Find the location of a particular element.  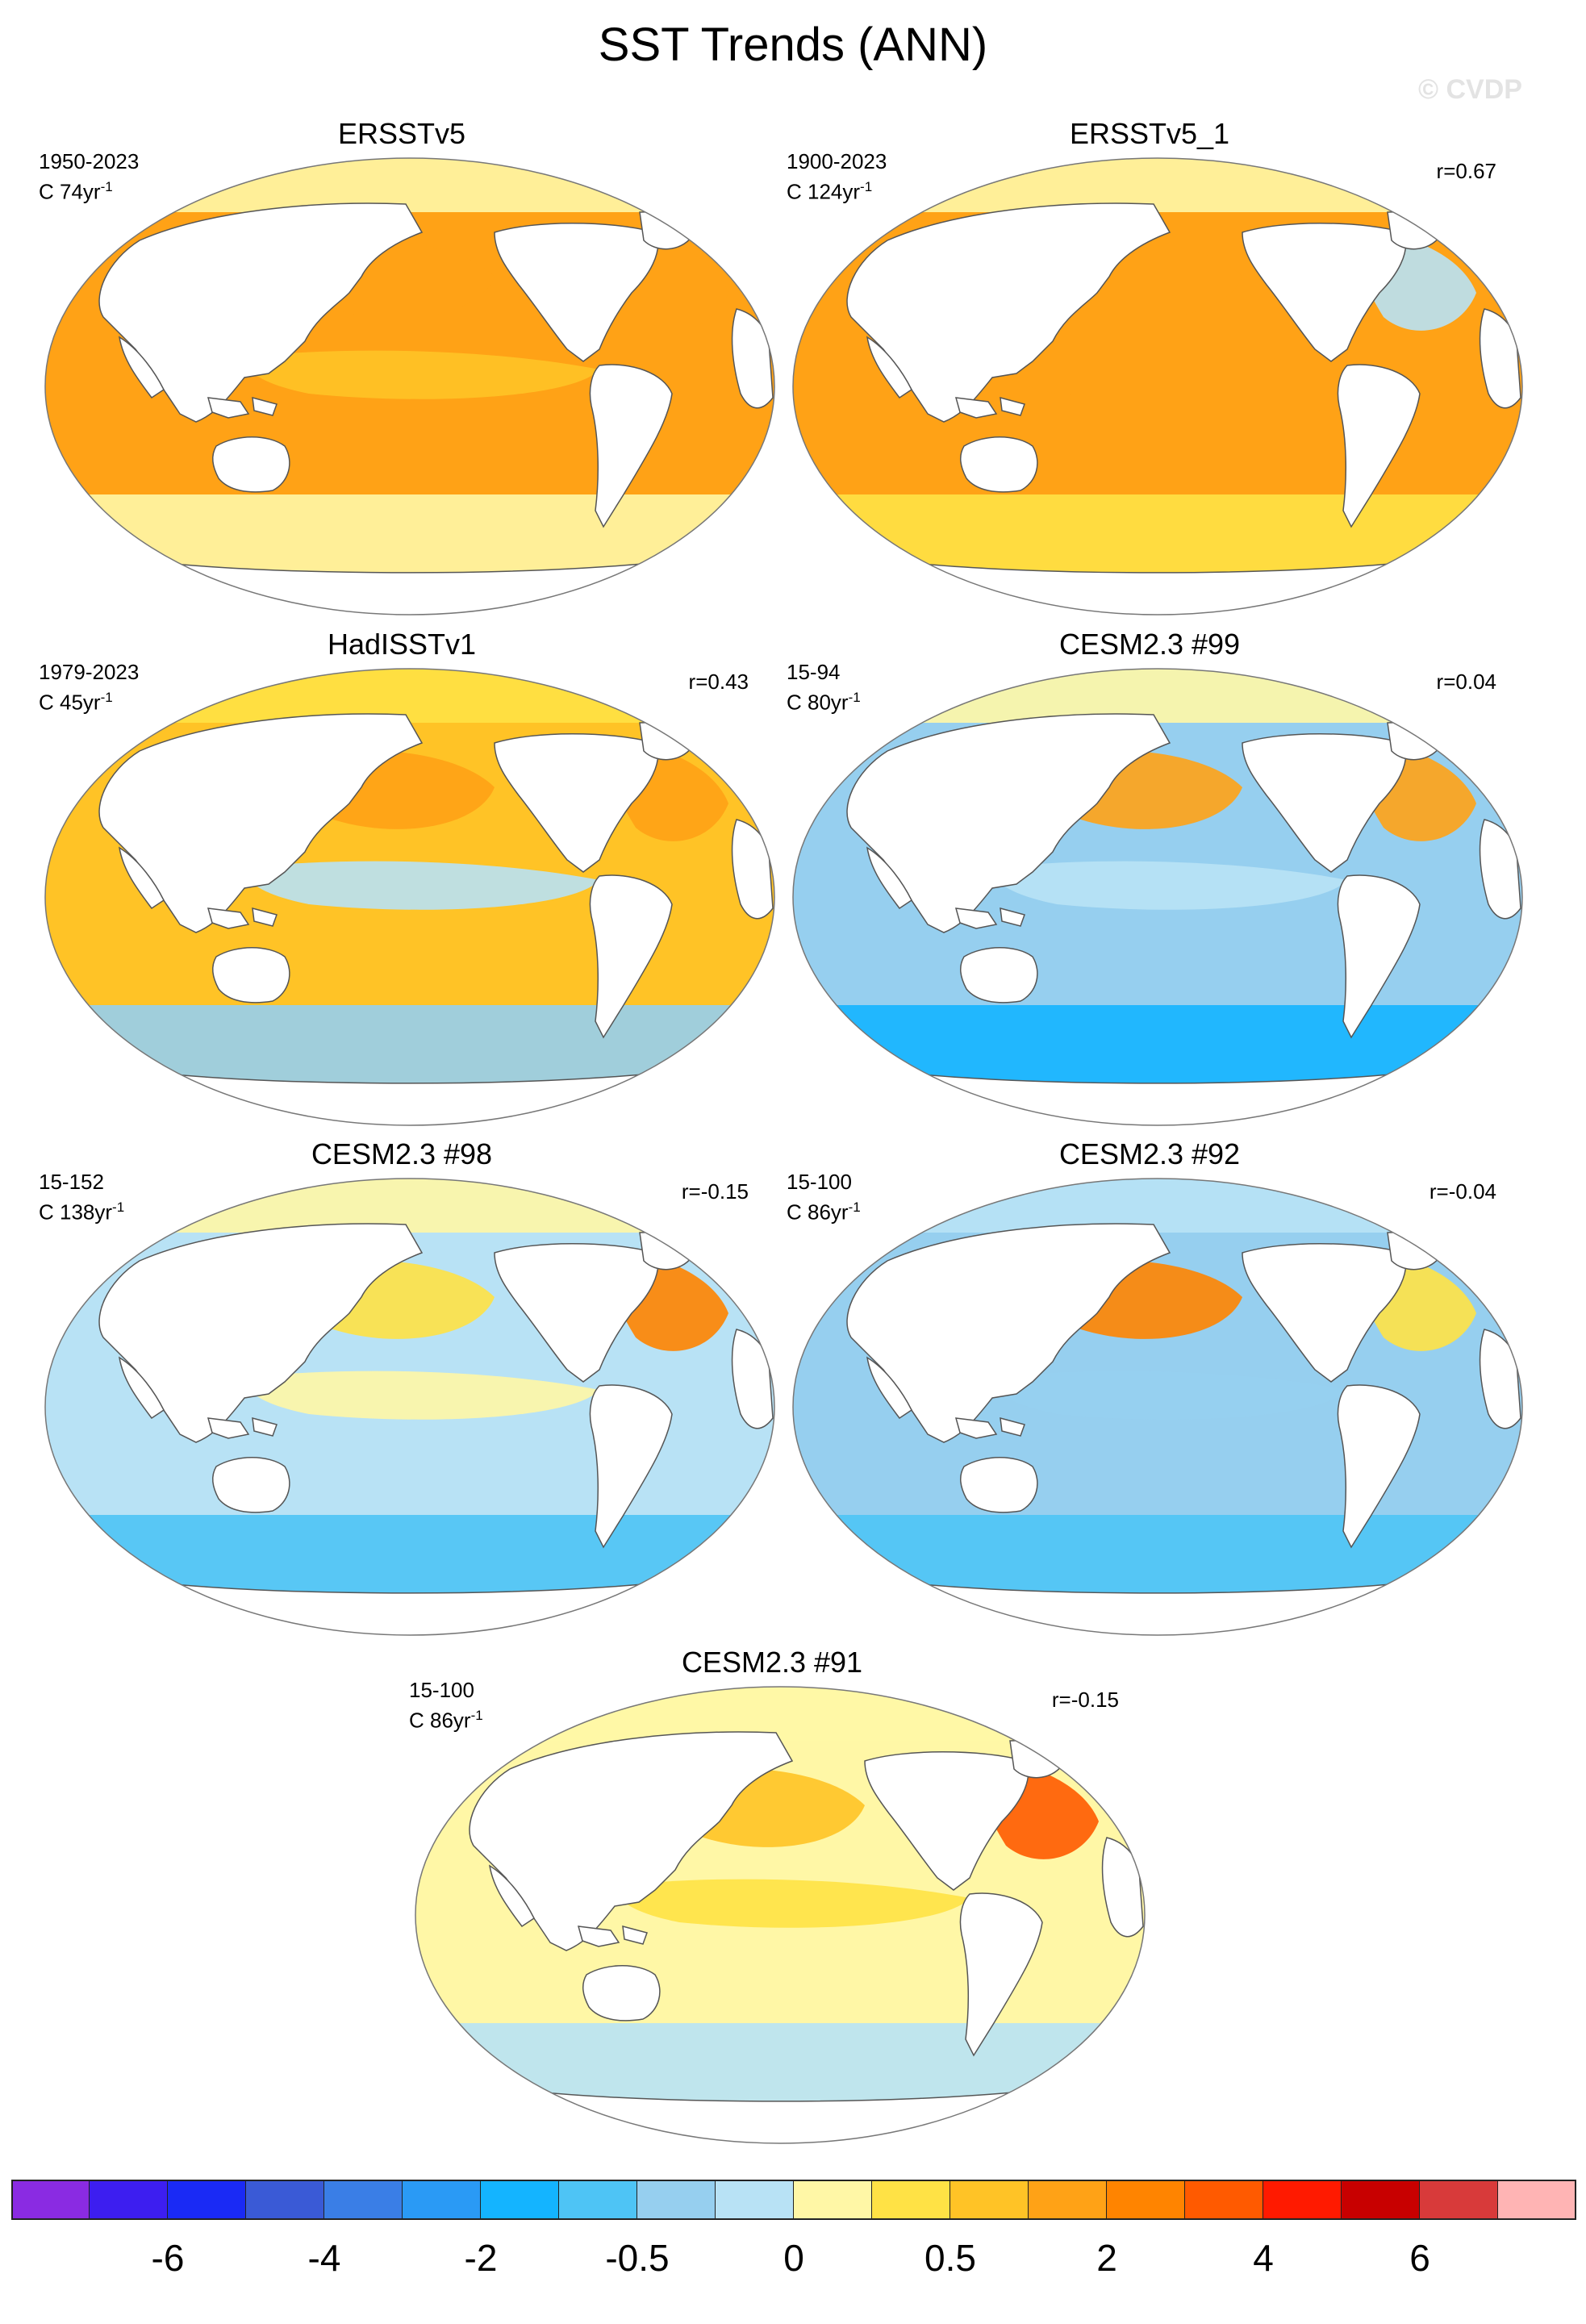

panel-units: C 138yr-1 is located at coordinates (82, 1212).